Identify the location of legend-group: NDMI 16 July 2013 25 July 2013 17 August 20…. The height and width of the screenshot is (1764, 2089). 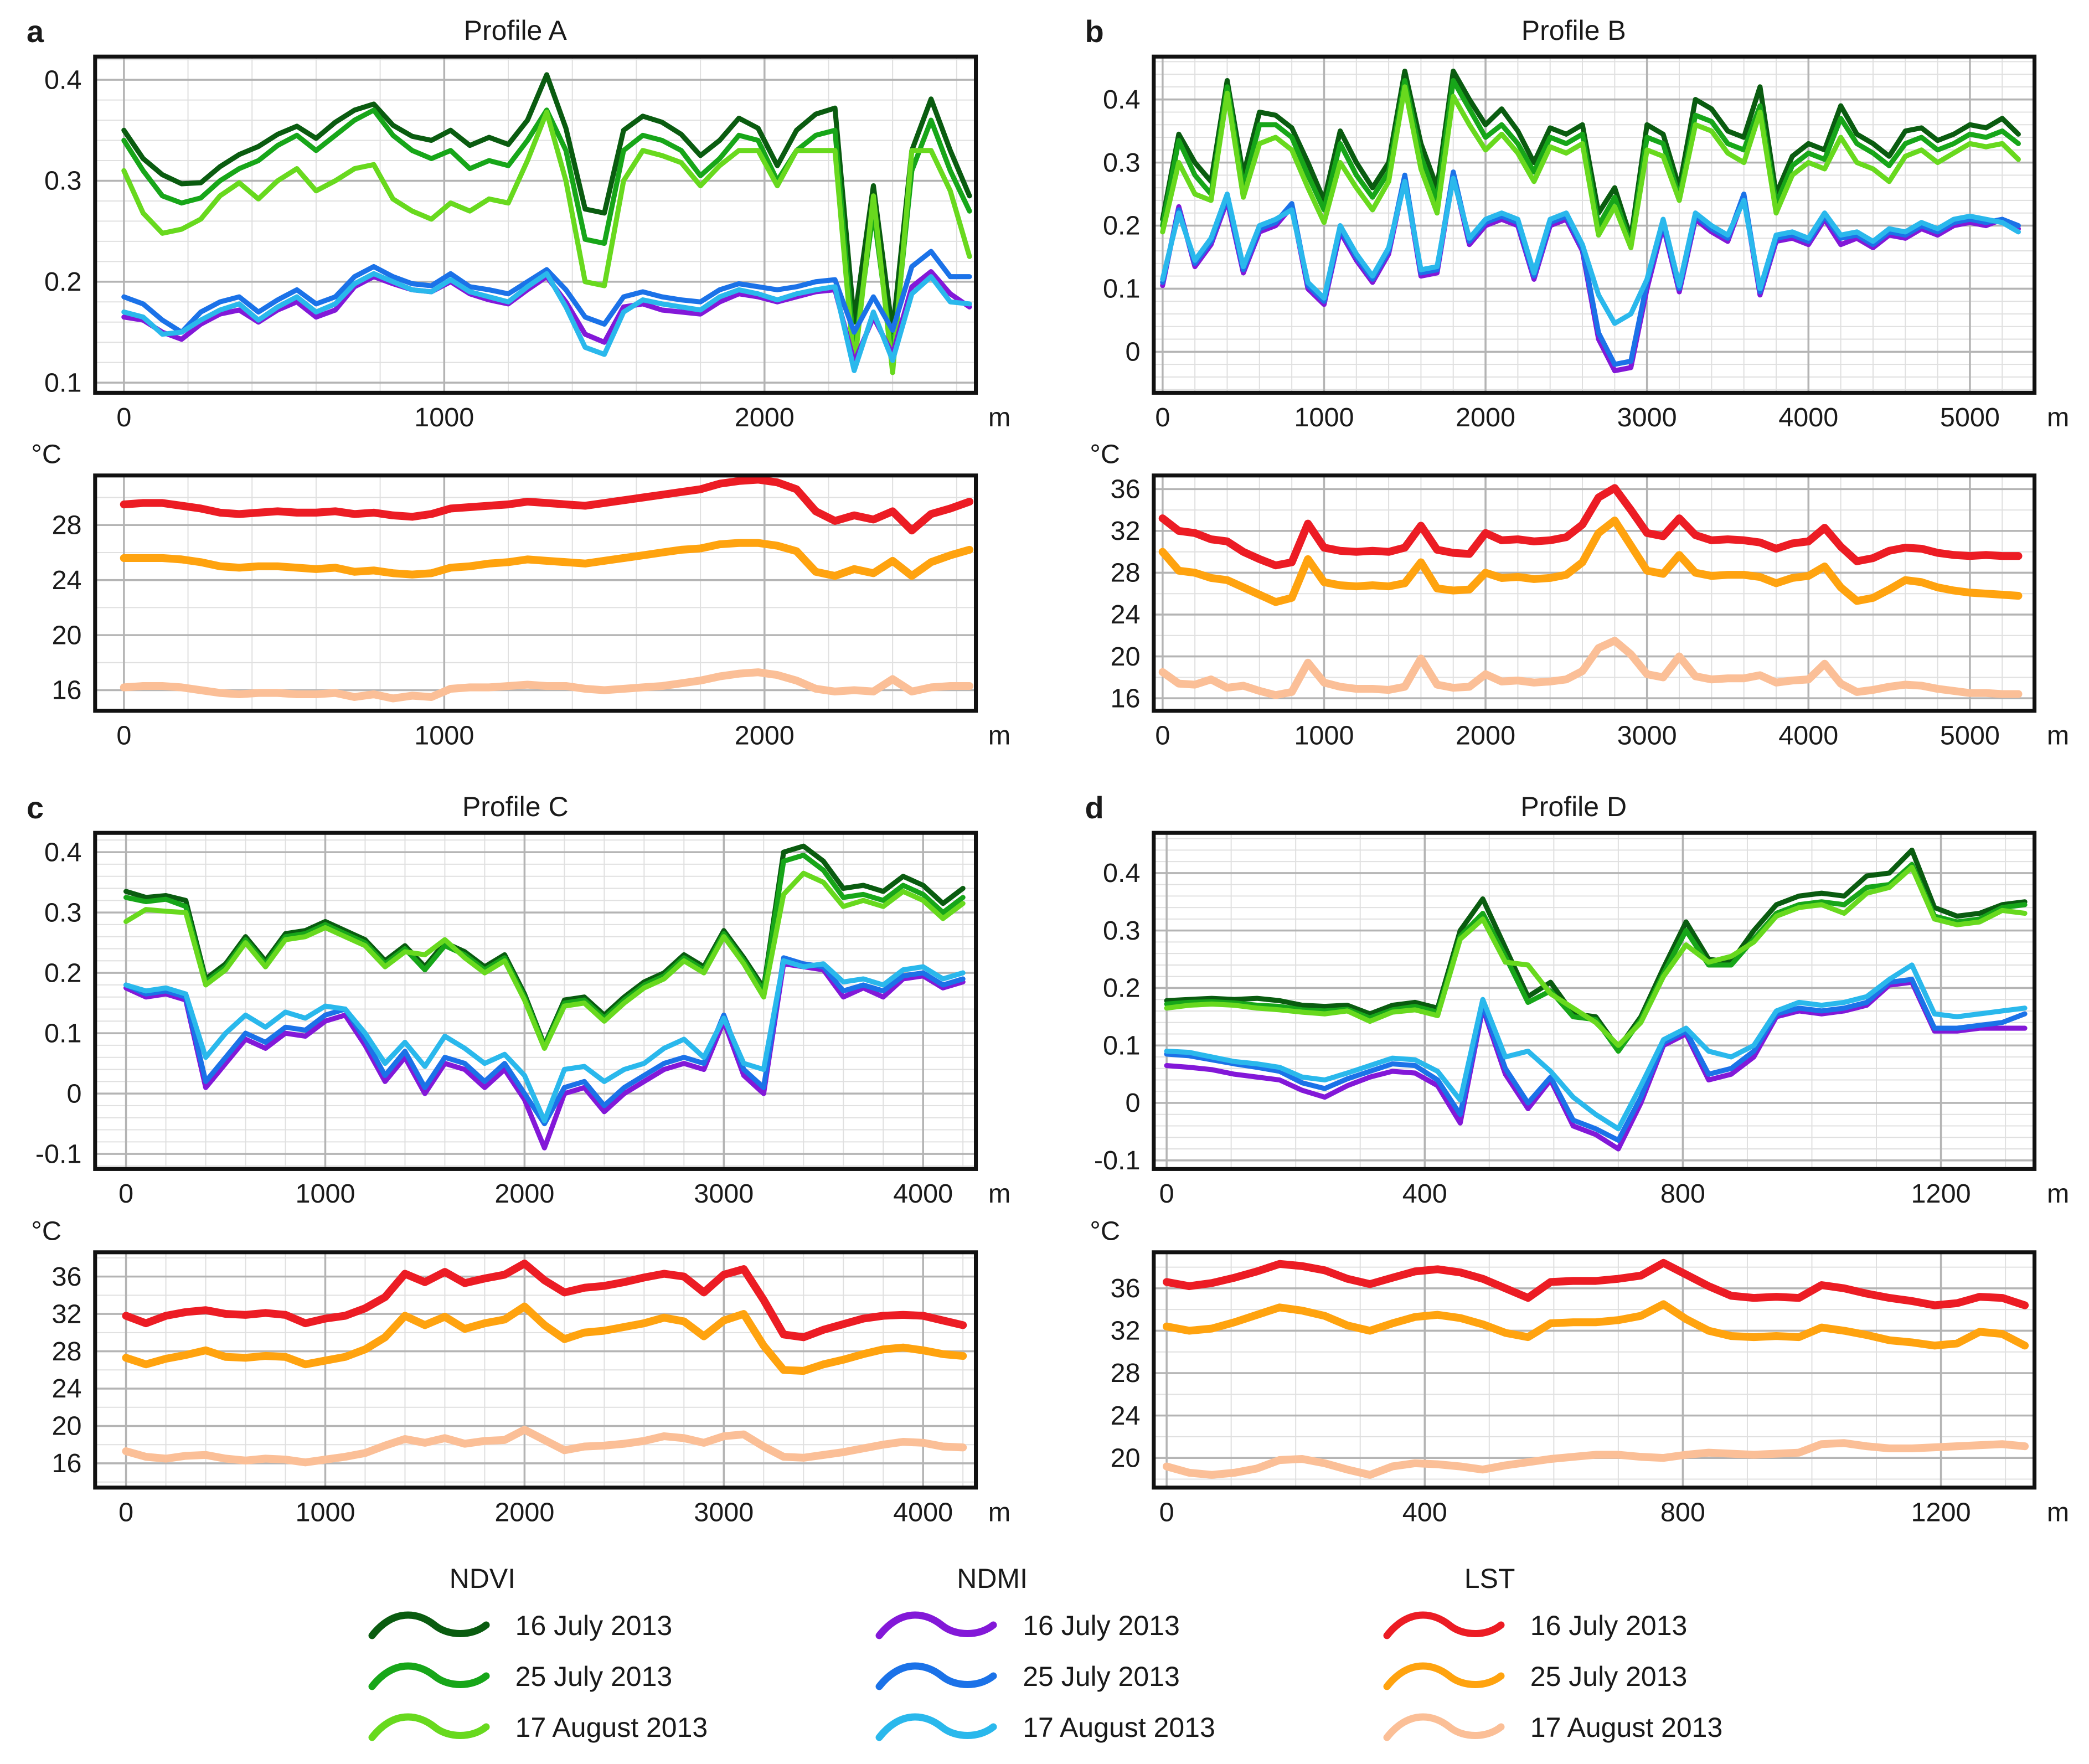
(1044, 1660).